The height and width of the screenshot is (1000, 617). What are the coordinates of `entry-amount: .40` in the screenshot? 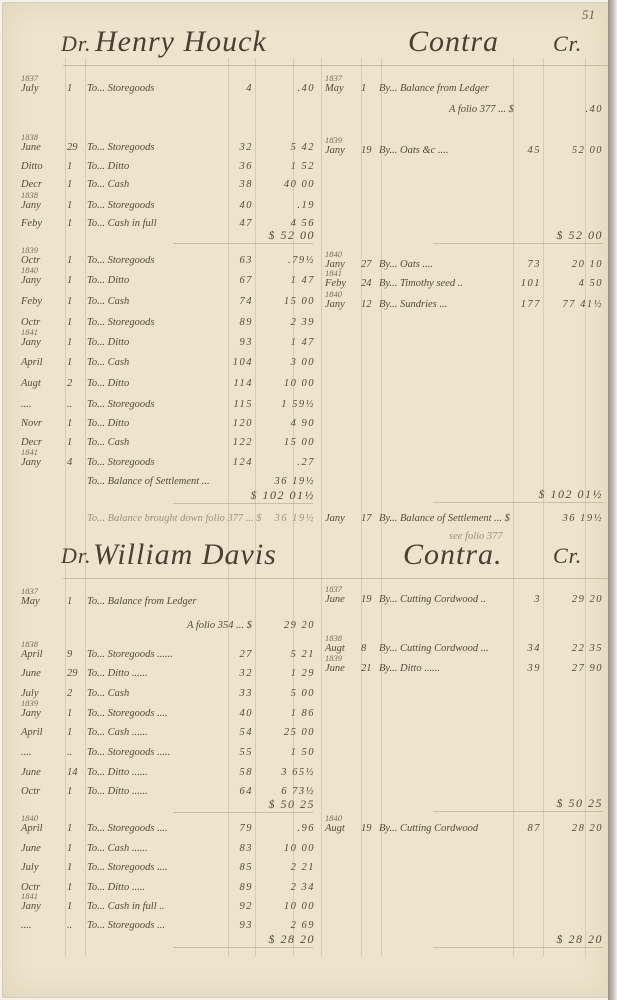 It's located at (306, 88).